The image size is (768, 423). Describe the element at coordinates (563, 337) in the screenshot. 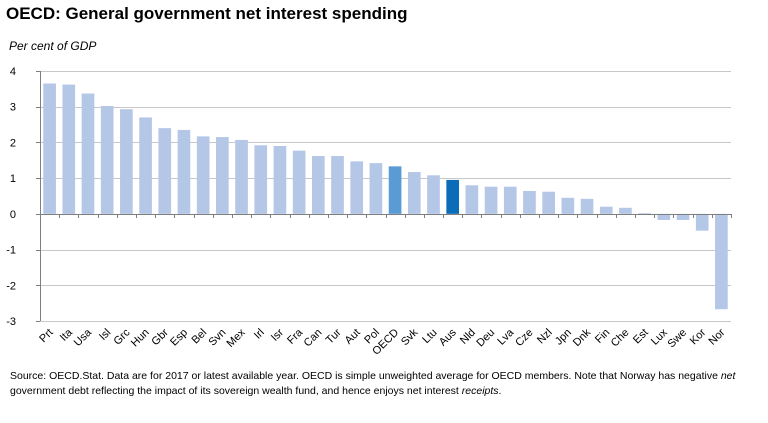

I see `x-label-jpn: Jpn` at that location.